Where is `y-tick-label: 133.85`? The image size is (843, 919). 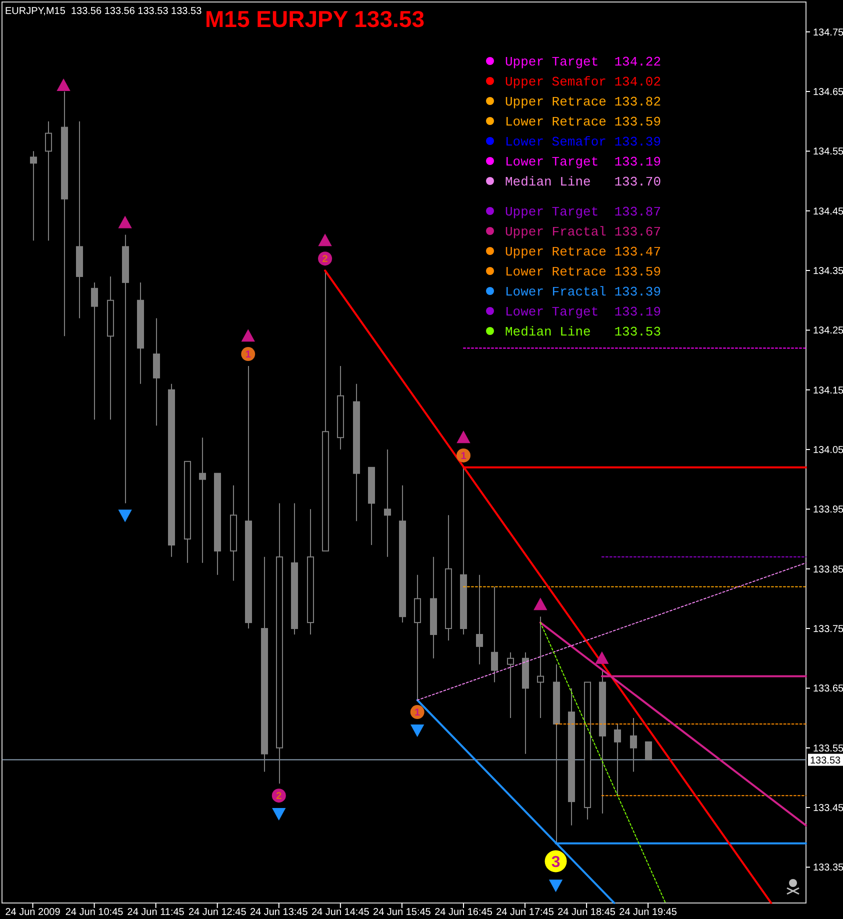
y-tick-label: 133.85 is located at coordinates (828, 570).